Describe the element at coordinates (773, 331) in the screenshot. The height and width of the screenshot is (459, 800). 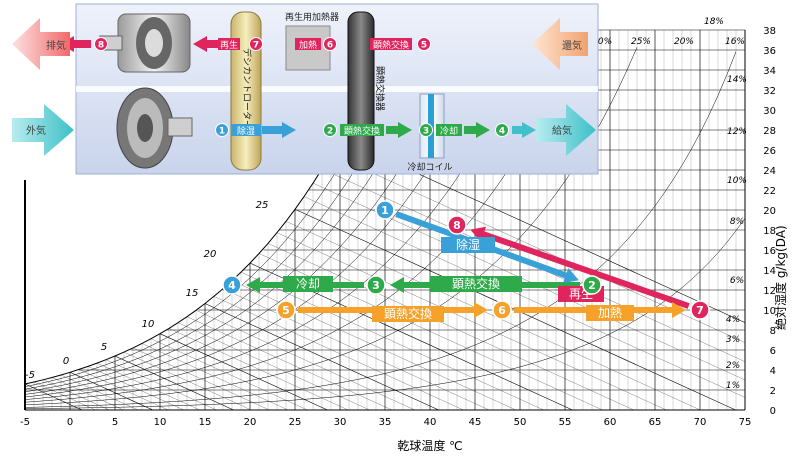
I see `y-tick-label: 8` at that location.